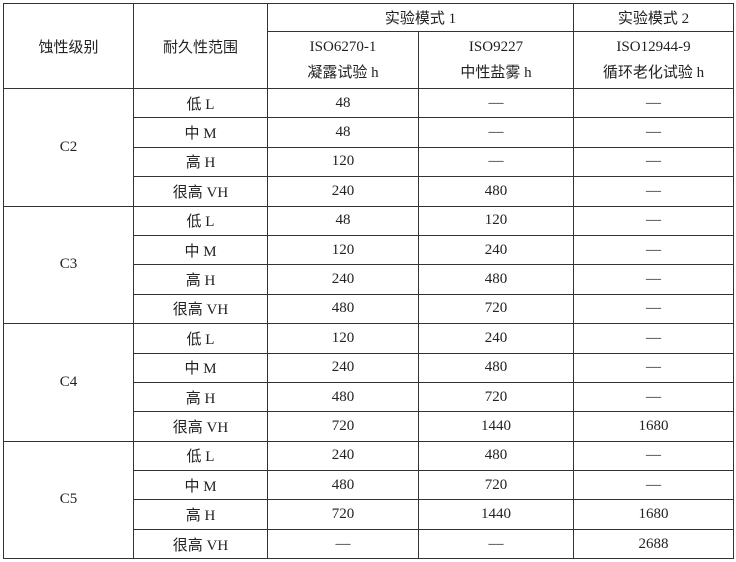  I want to click on iso12944-cell: 2688, so click(654, 544).